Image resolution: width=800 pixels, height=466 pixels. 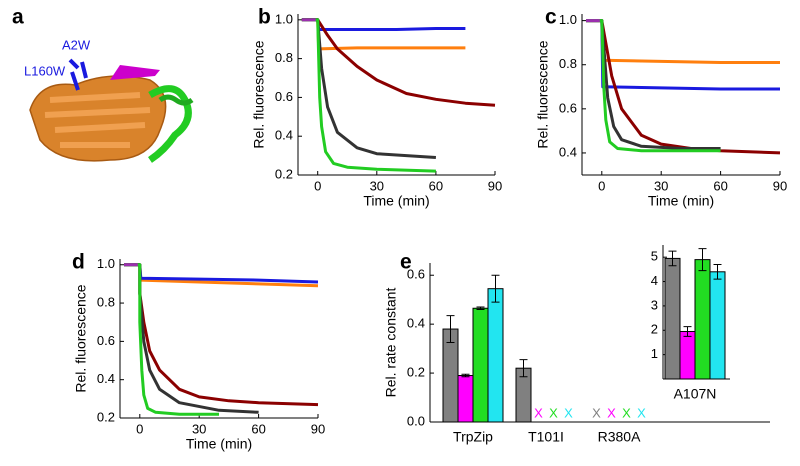 I want to click on x-tick-label: TrpZip, so click(x=473, y=437).